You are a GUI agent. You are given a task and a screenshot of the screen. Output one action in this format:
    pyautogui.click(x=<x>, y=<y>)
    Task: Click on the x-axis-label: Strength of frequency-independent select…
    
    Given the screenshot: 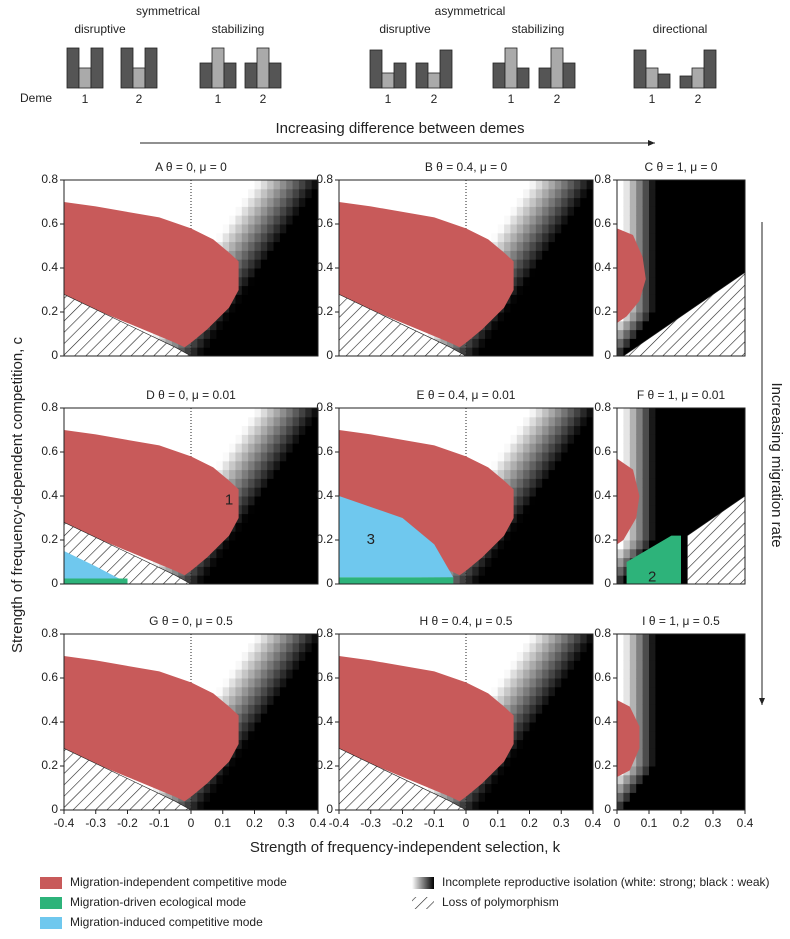 What is the action you would take?
    pyautogui.click(x=405, y=847)
    